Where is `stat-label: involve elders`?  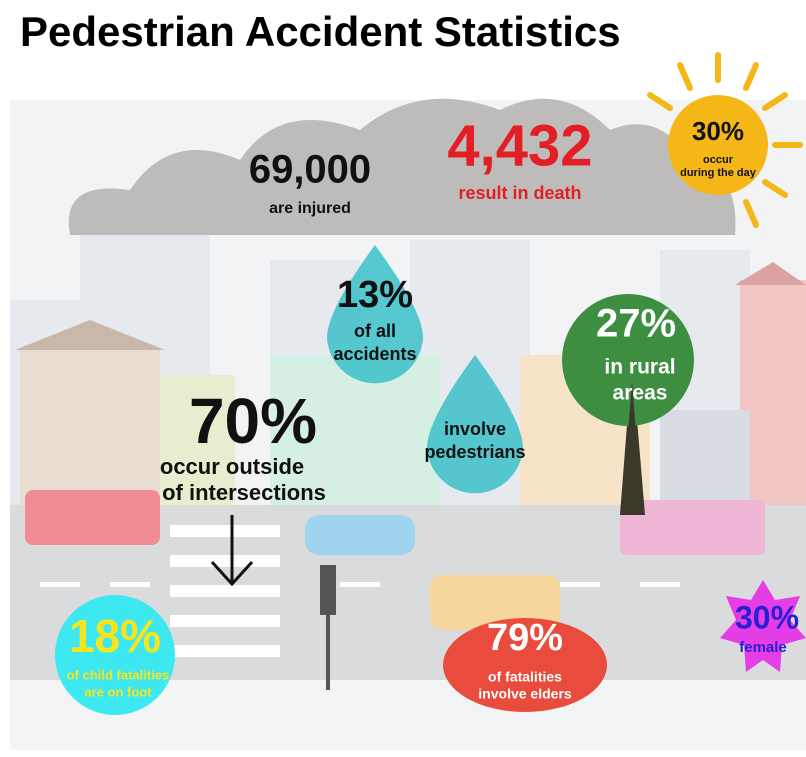
stat-label: involve elders is located at coordinates (525, 694).